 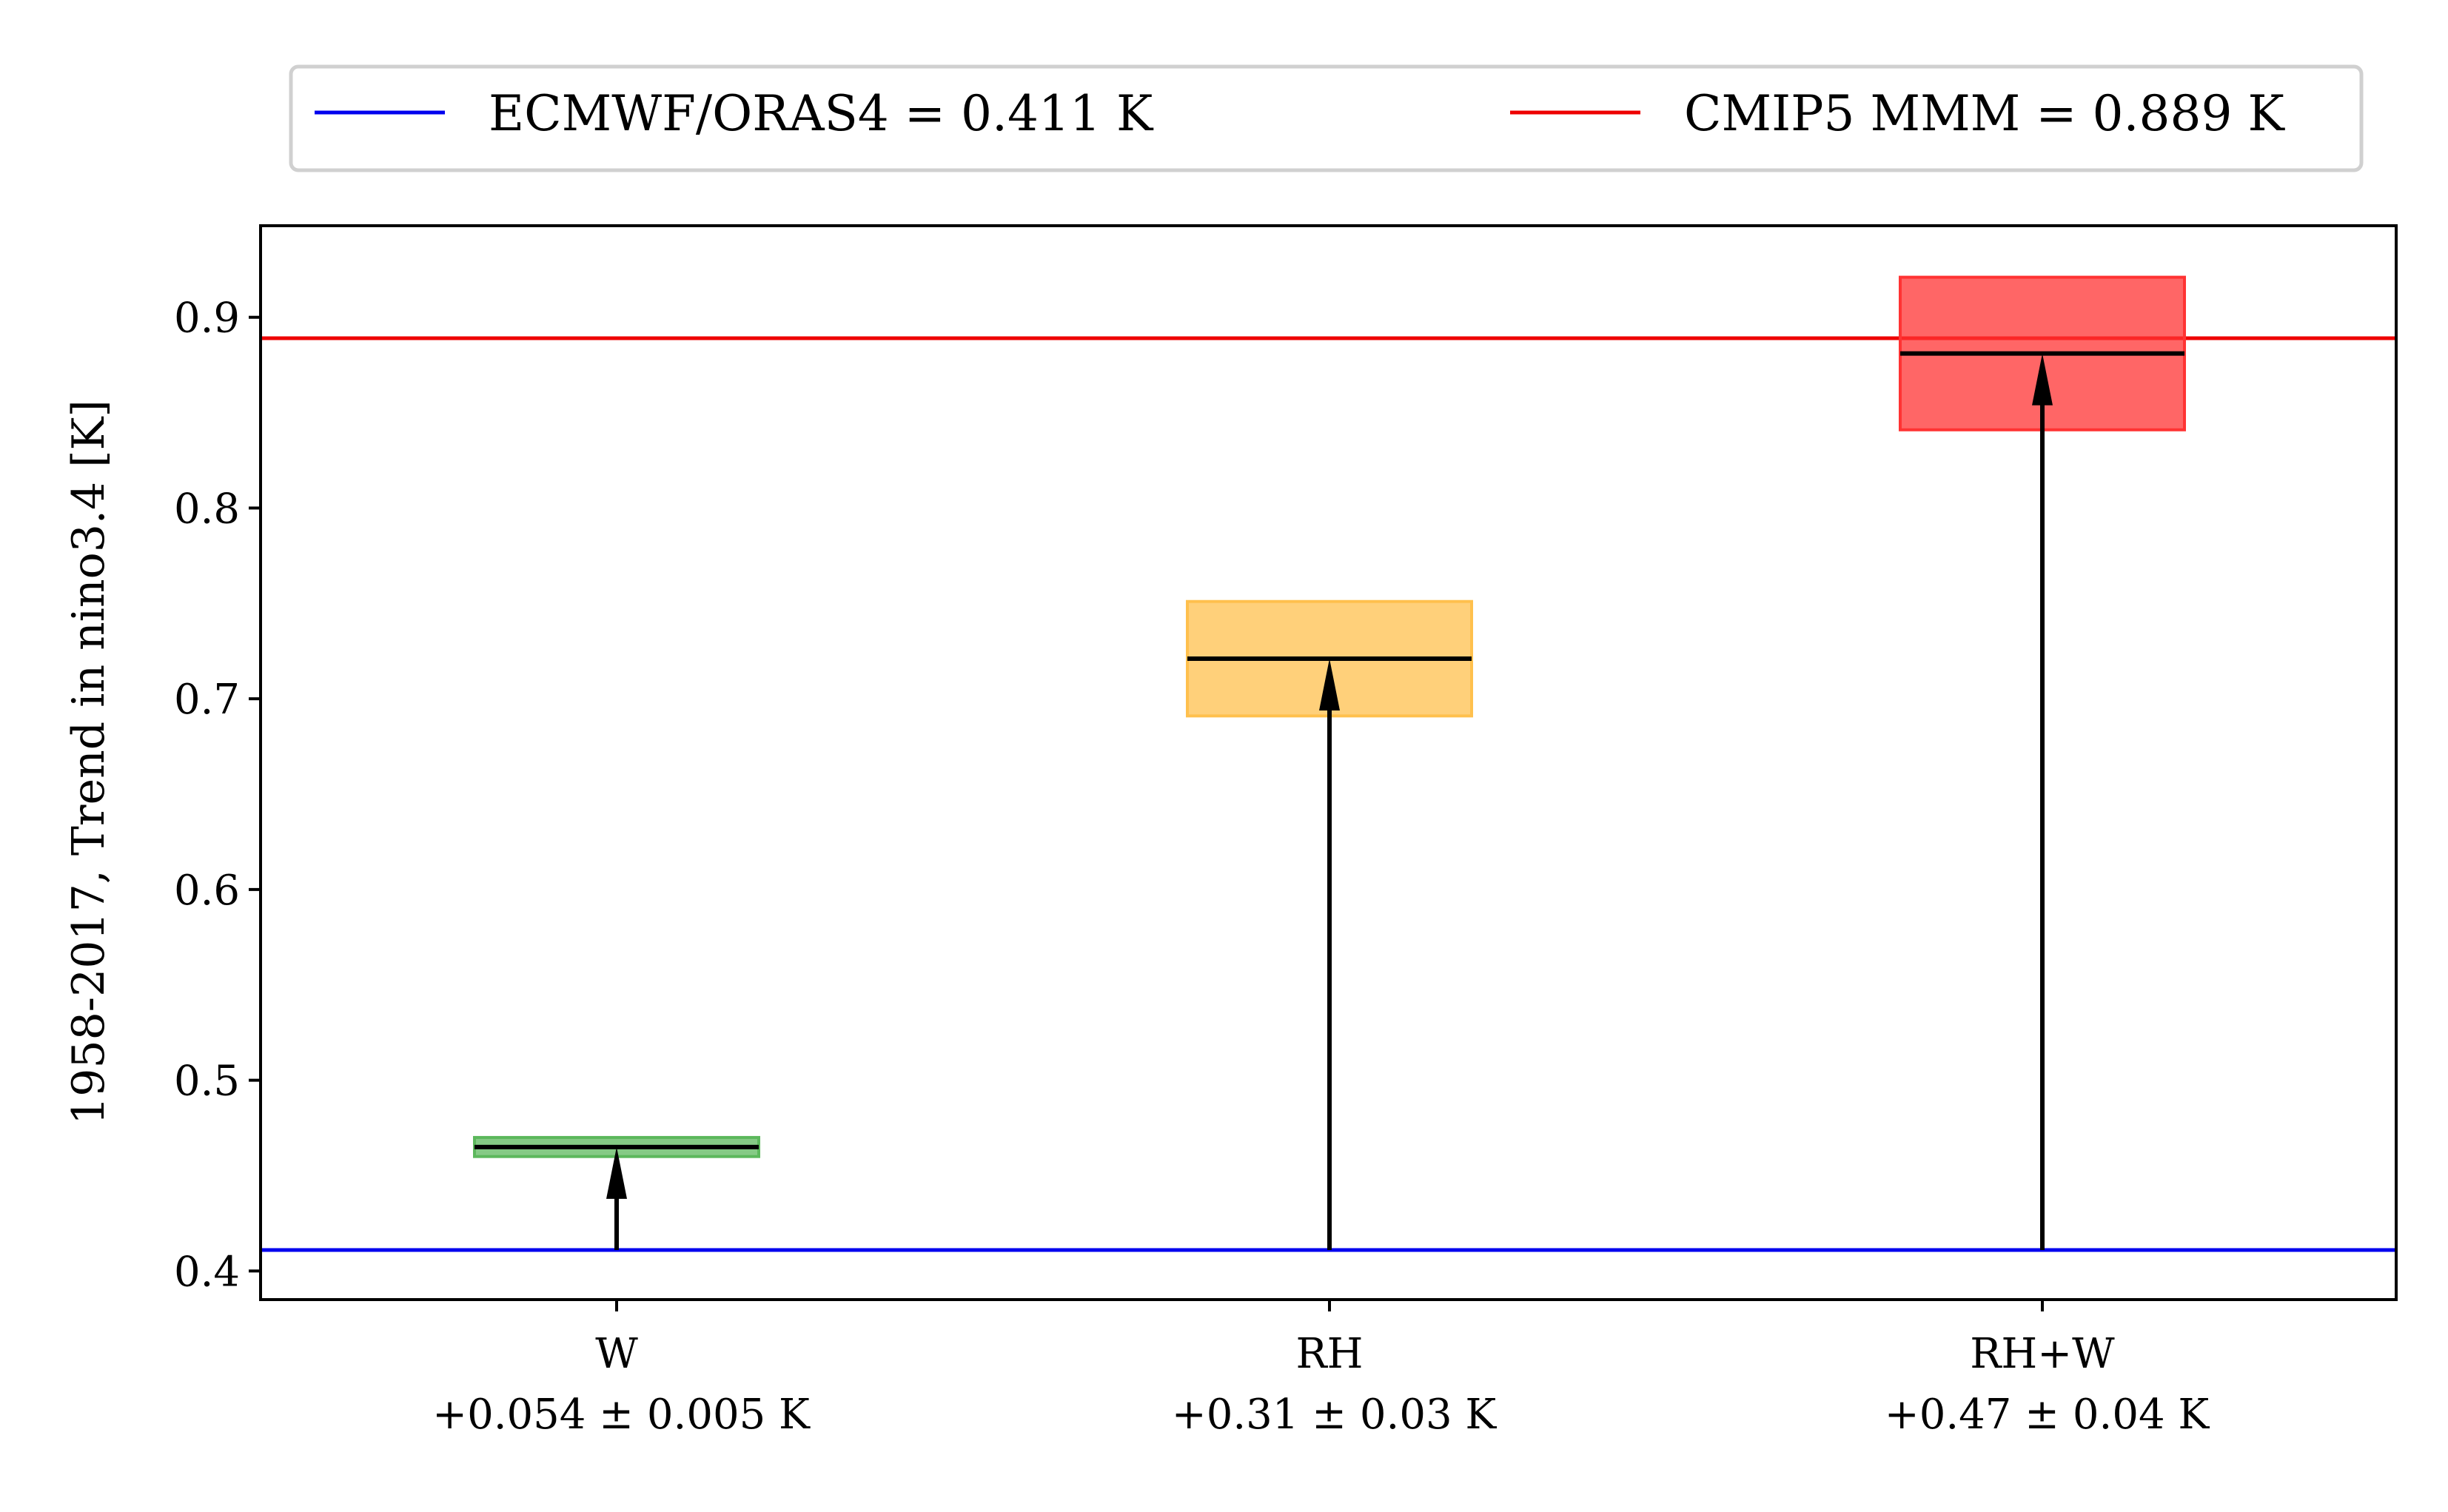 I want to click on y-axis-label: 1958-2017, Trend in nino3.4 [K], so click(x=89, y=762).